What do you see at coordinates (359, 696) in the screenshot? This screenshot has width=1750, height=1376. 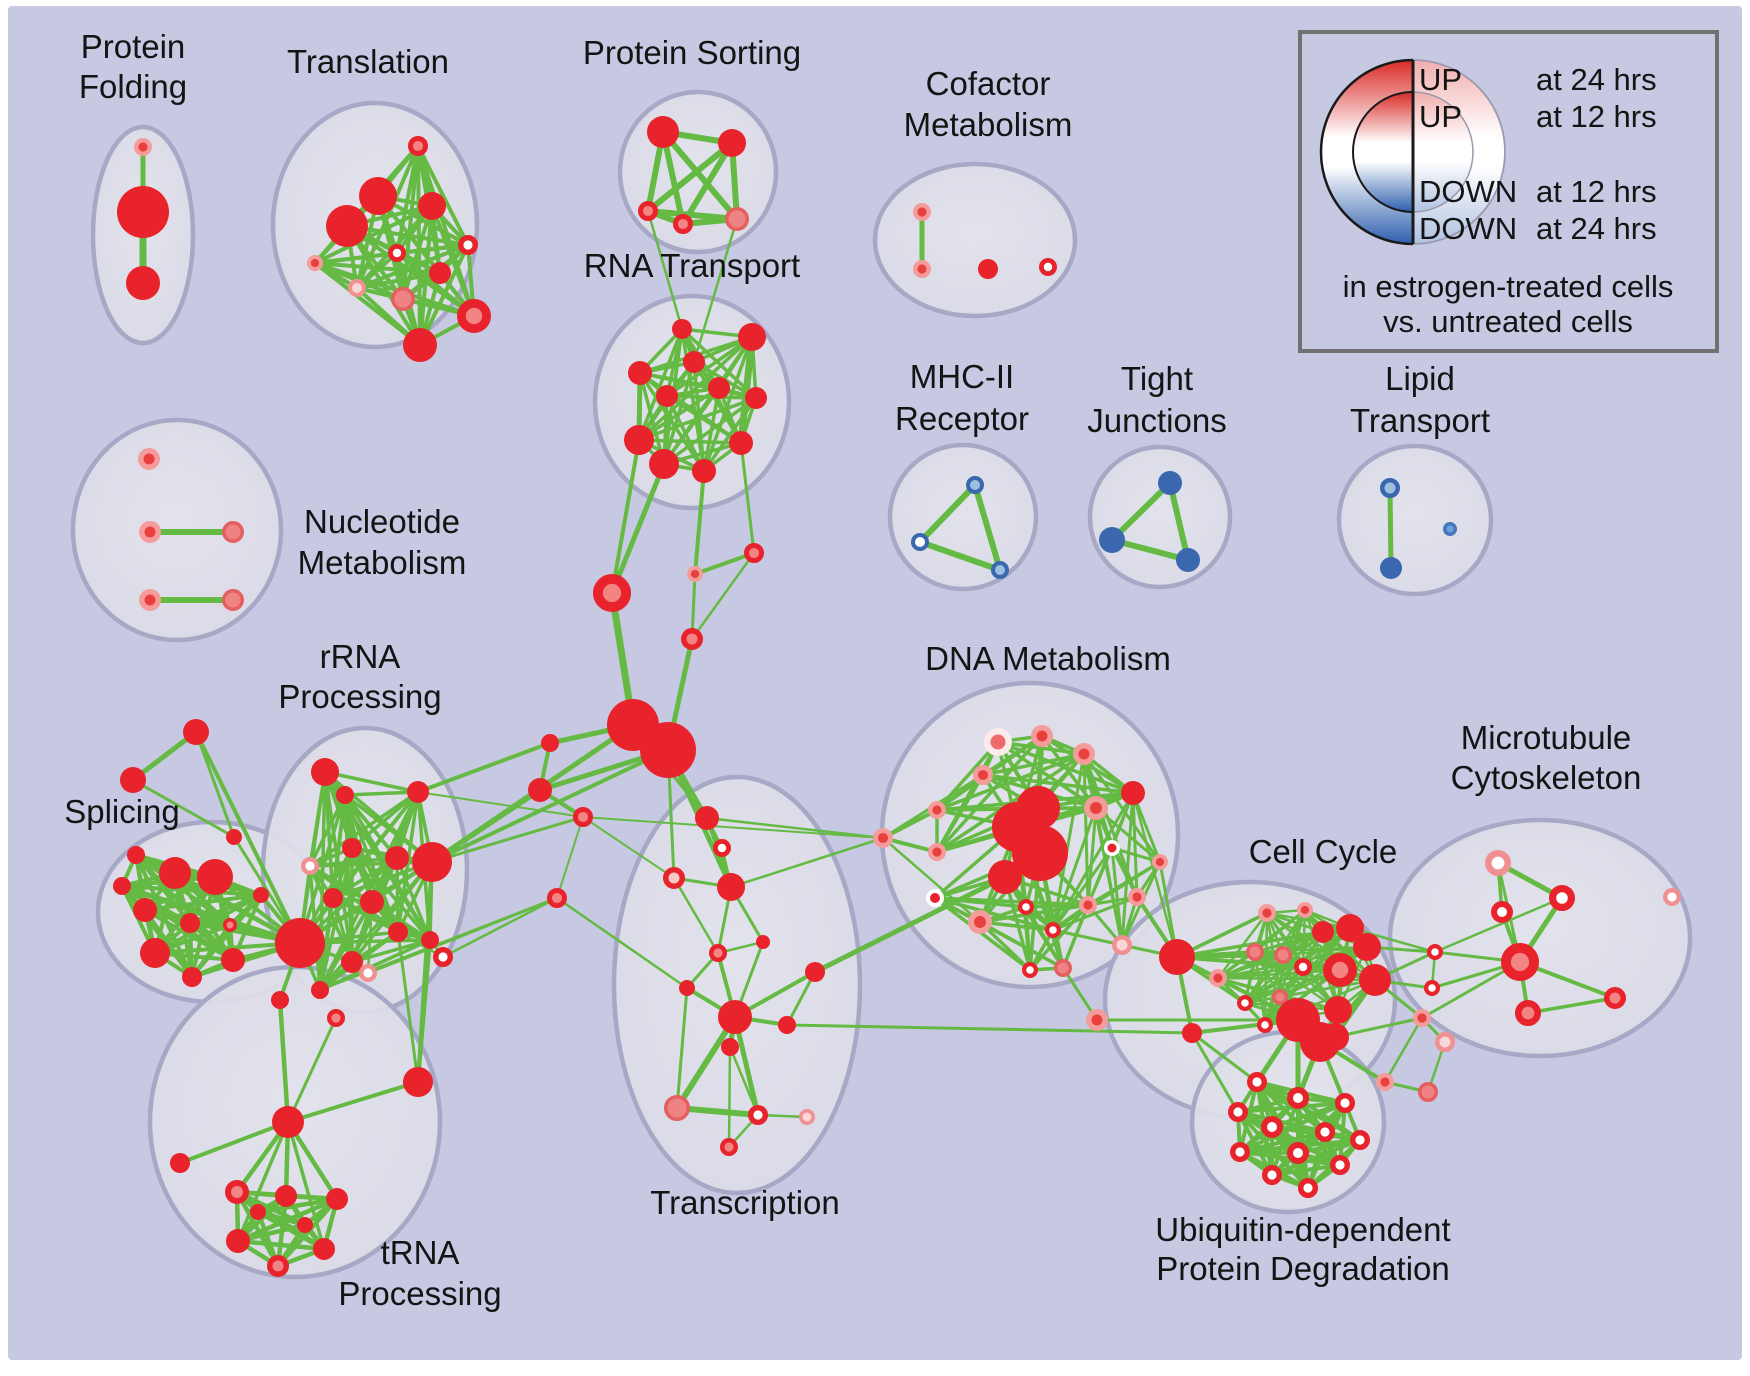 I see `cluster-label-rrna-processing: Processing` at bounding box center [359, 696].